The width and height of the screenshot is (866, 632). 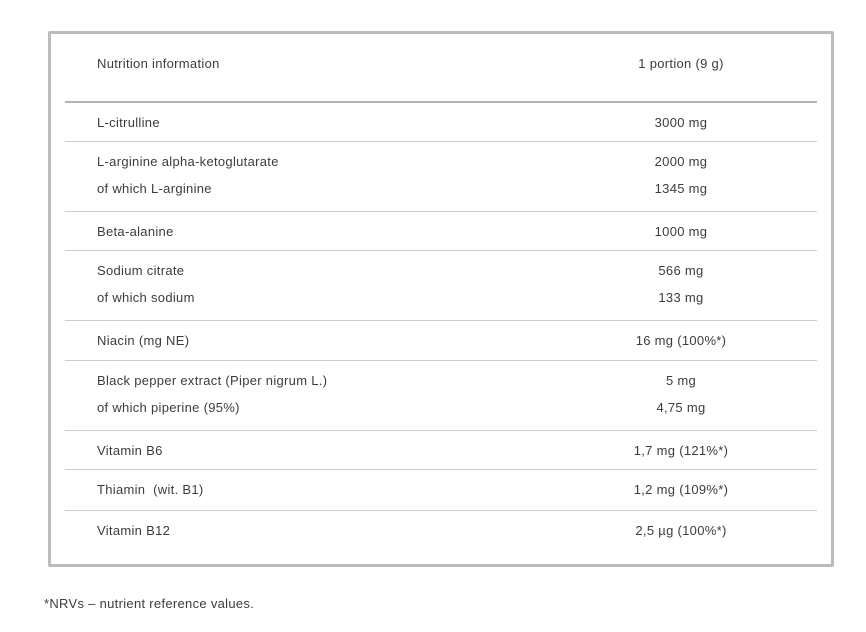 I want to click on nutrient-label: Beta-alanine, so click(x=135, y=231).